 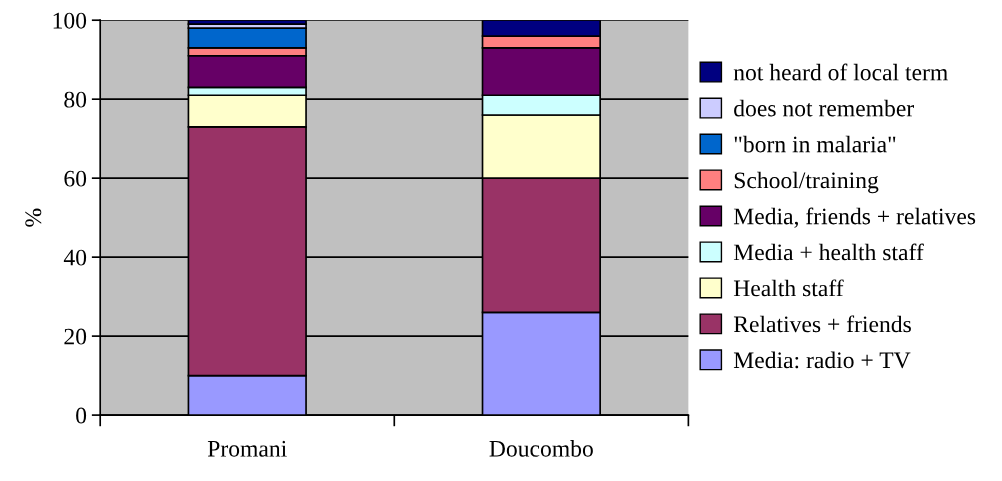 What do you see at coordinates (70, 20) in the screenshot?
I see `y-tick-label: 100` at bounding box center [70, 20].